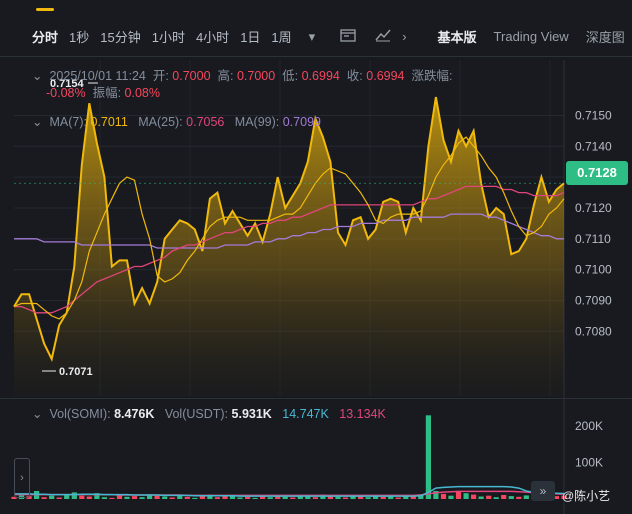 The image size is (632, 514). What do you see at coordinates (66, 93) in the screenshot?
I see `change-value: -0.08%` at bounding box center [66, 93].